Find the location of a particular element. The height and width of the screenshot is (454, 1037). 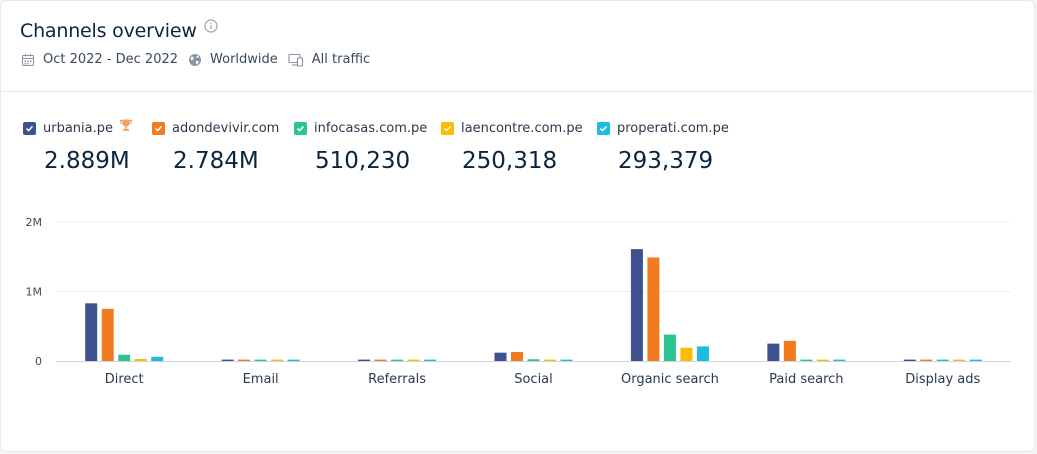

traffic-filter: All traffic is located at coordinates (329, 59).